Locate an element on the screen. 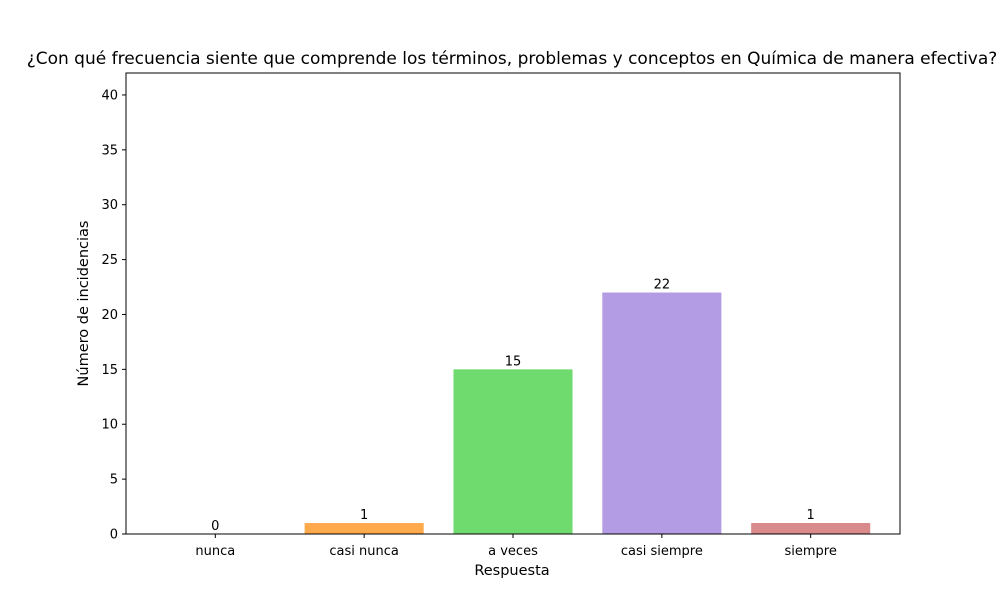  x-tick-label: casi nunca is located at coordinates (363, 551).